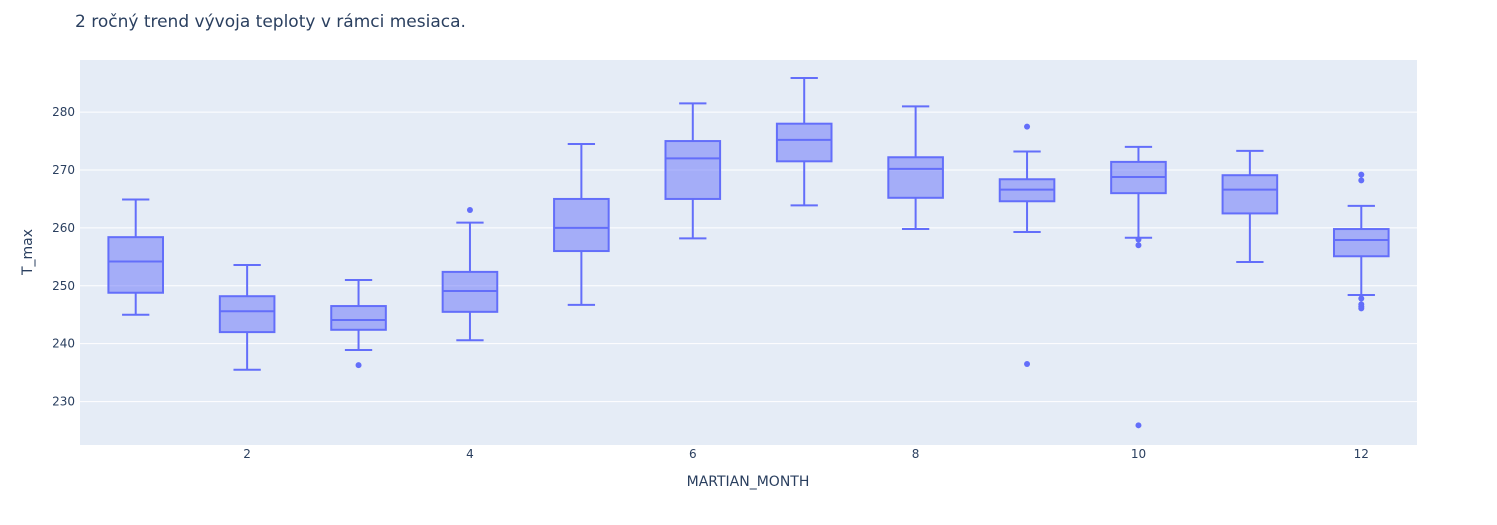 Image resolution: width=1497 pixels, height=525 pixels. Describe the element at coordinates (63, 402) in the screenshot. I see `y-tick-label: 230` at that location.